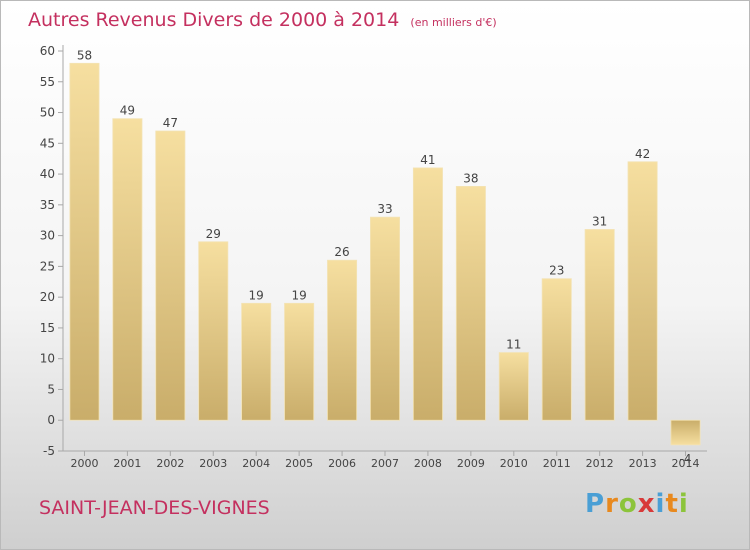  I want to click on y-tick-label: 5, so click(51, 389).